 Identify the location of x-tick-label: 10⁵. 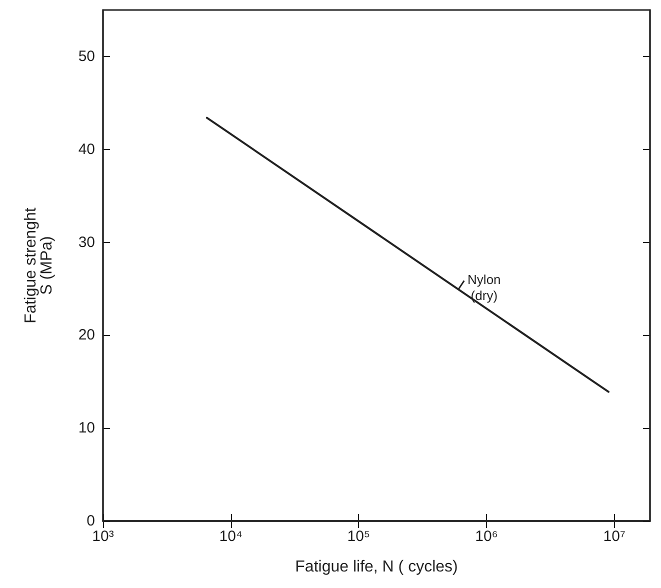
(358, 536).